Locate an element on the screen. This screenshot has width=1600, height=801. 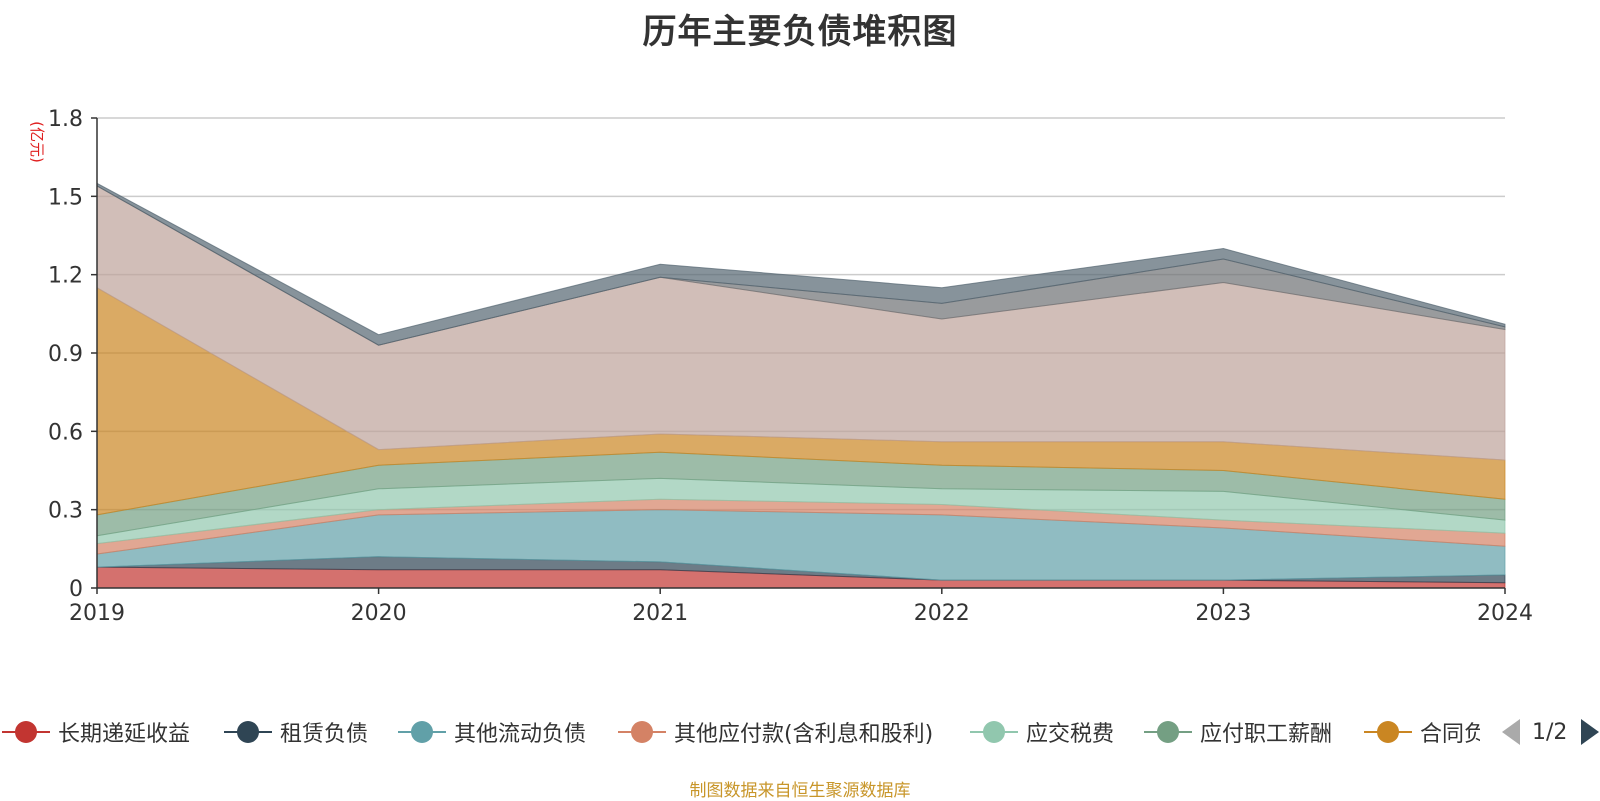
x-tick-label: 2022 is located at coordinates (942, 613).